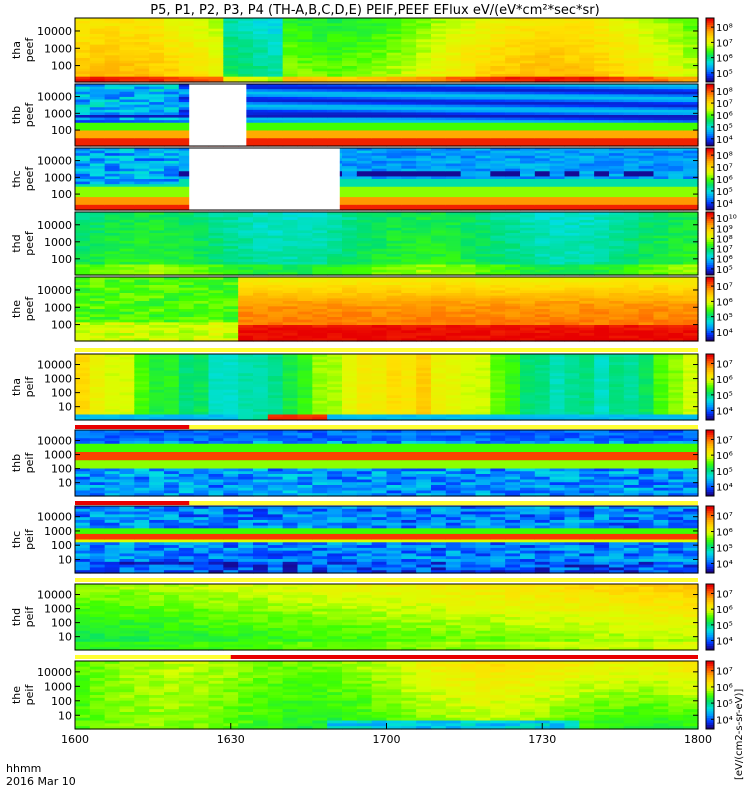  I want to click on panel-label: thb, so click(16, 115).